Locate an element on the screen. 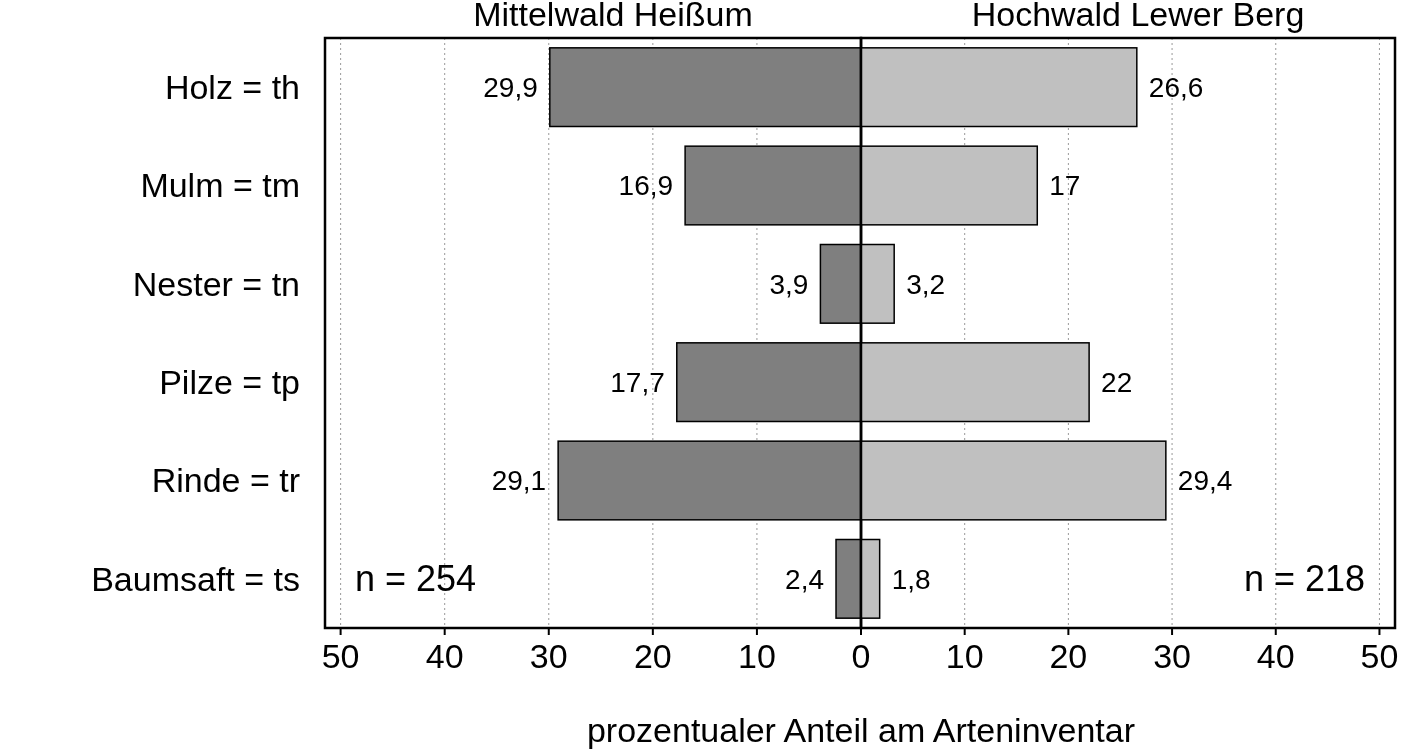 The height and width of the screenshot is (752, 1405). data-label: 3,2 is located at coordinates (926, 284).